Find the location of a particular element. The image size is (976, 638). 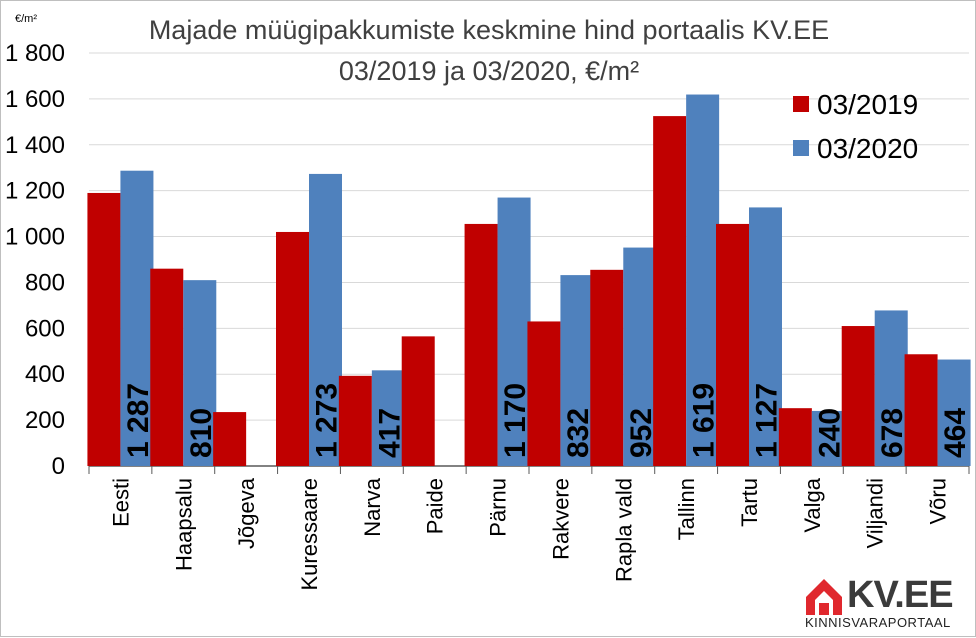

data-label: 1 287 is located at coordinates (138, 420).